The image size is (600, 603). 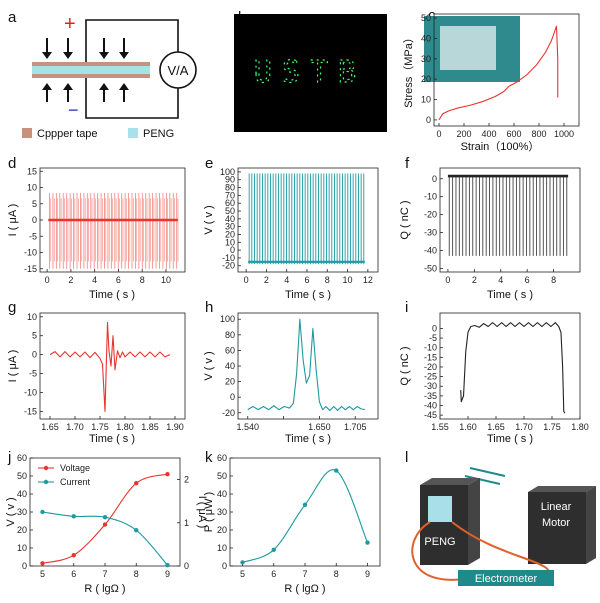 What do you see at coordinates (230, 195) in the screenshot?
I see `y-tick-label: 70` at bounding box center [230, 195].